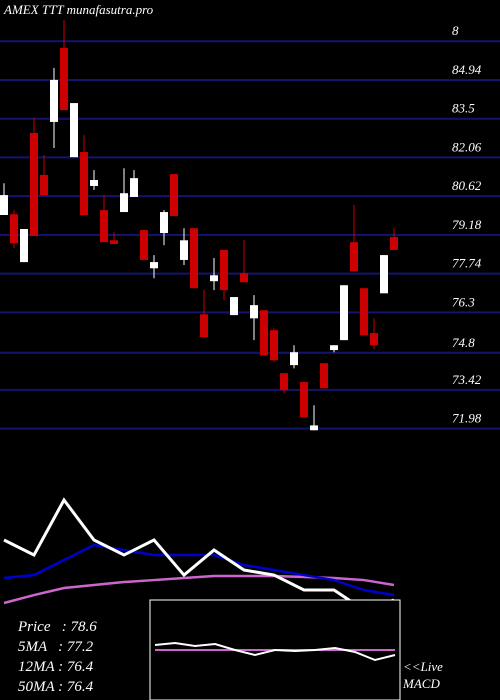 This screenshot has height=700, width=500. Describe the element at coordinates (463, 108) in the screenshot. I see `y-tick-label: 83.5` at that location.